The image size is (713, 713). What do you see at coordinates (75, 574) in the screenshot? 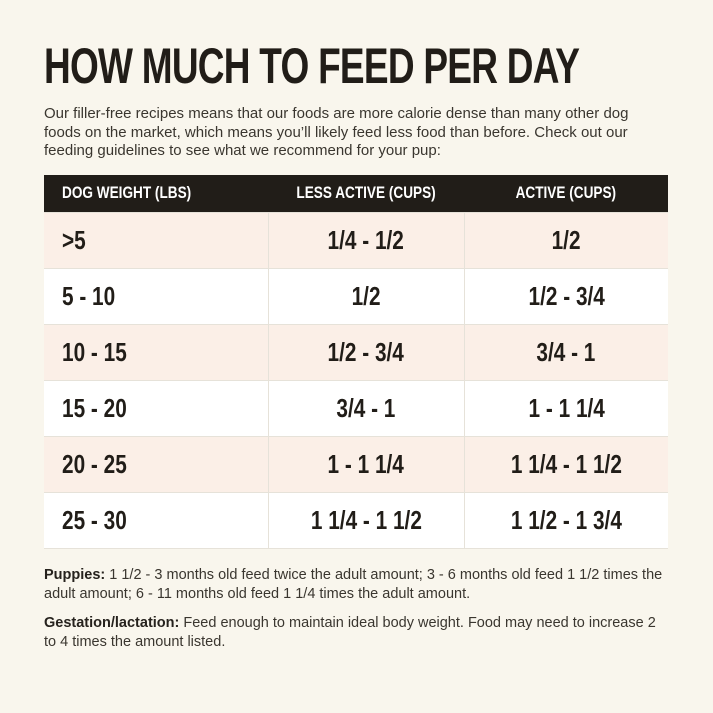
I see `puppies-note-label: Puppies:` at bounding box center [75, 574].